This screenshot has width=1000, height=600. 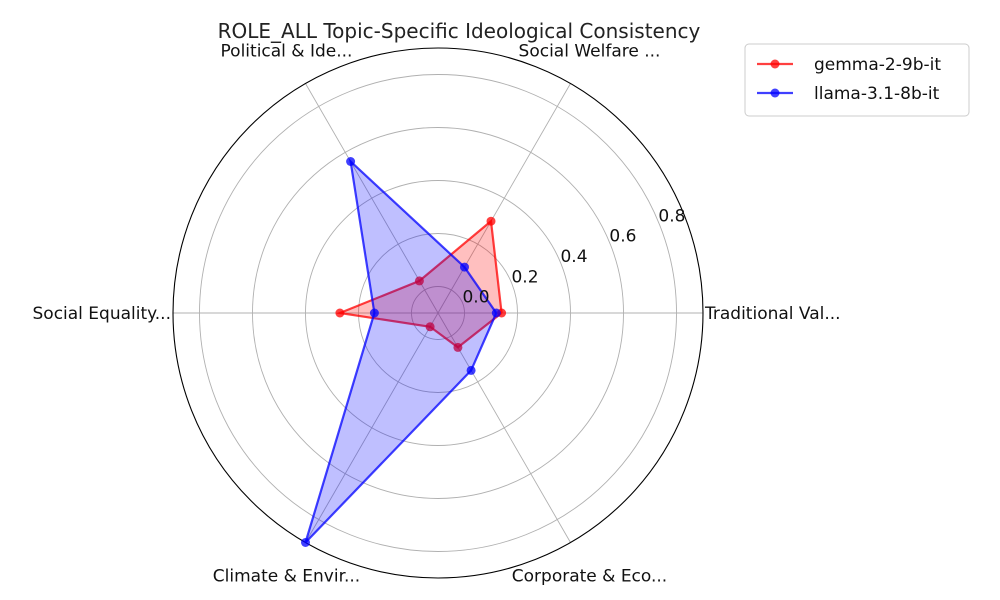 I want to click on series-1-area, so click(x=401, y=352).